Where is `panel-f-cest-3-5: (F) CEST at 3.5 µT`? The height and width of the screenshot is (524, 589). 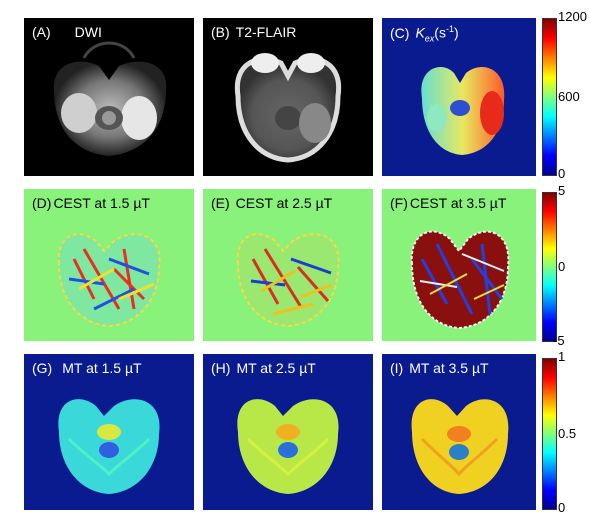 panel-f-cest-3-5: (F) CEST at 3.5 µT is located at coordinates (459, 265).